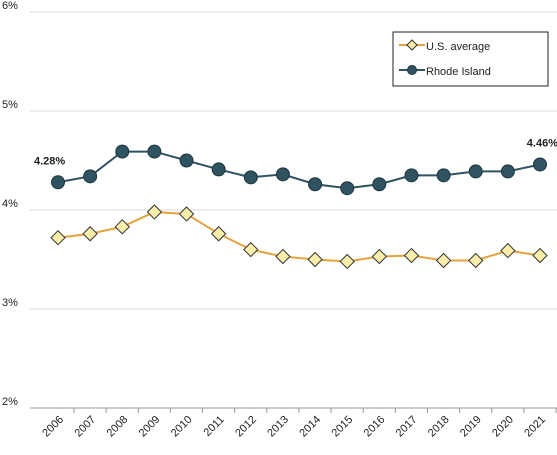  I want to click on legend: U.S. average Rhode Island, so click(470, 59).